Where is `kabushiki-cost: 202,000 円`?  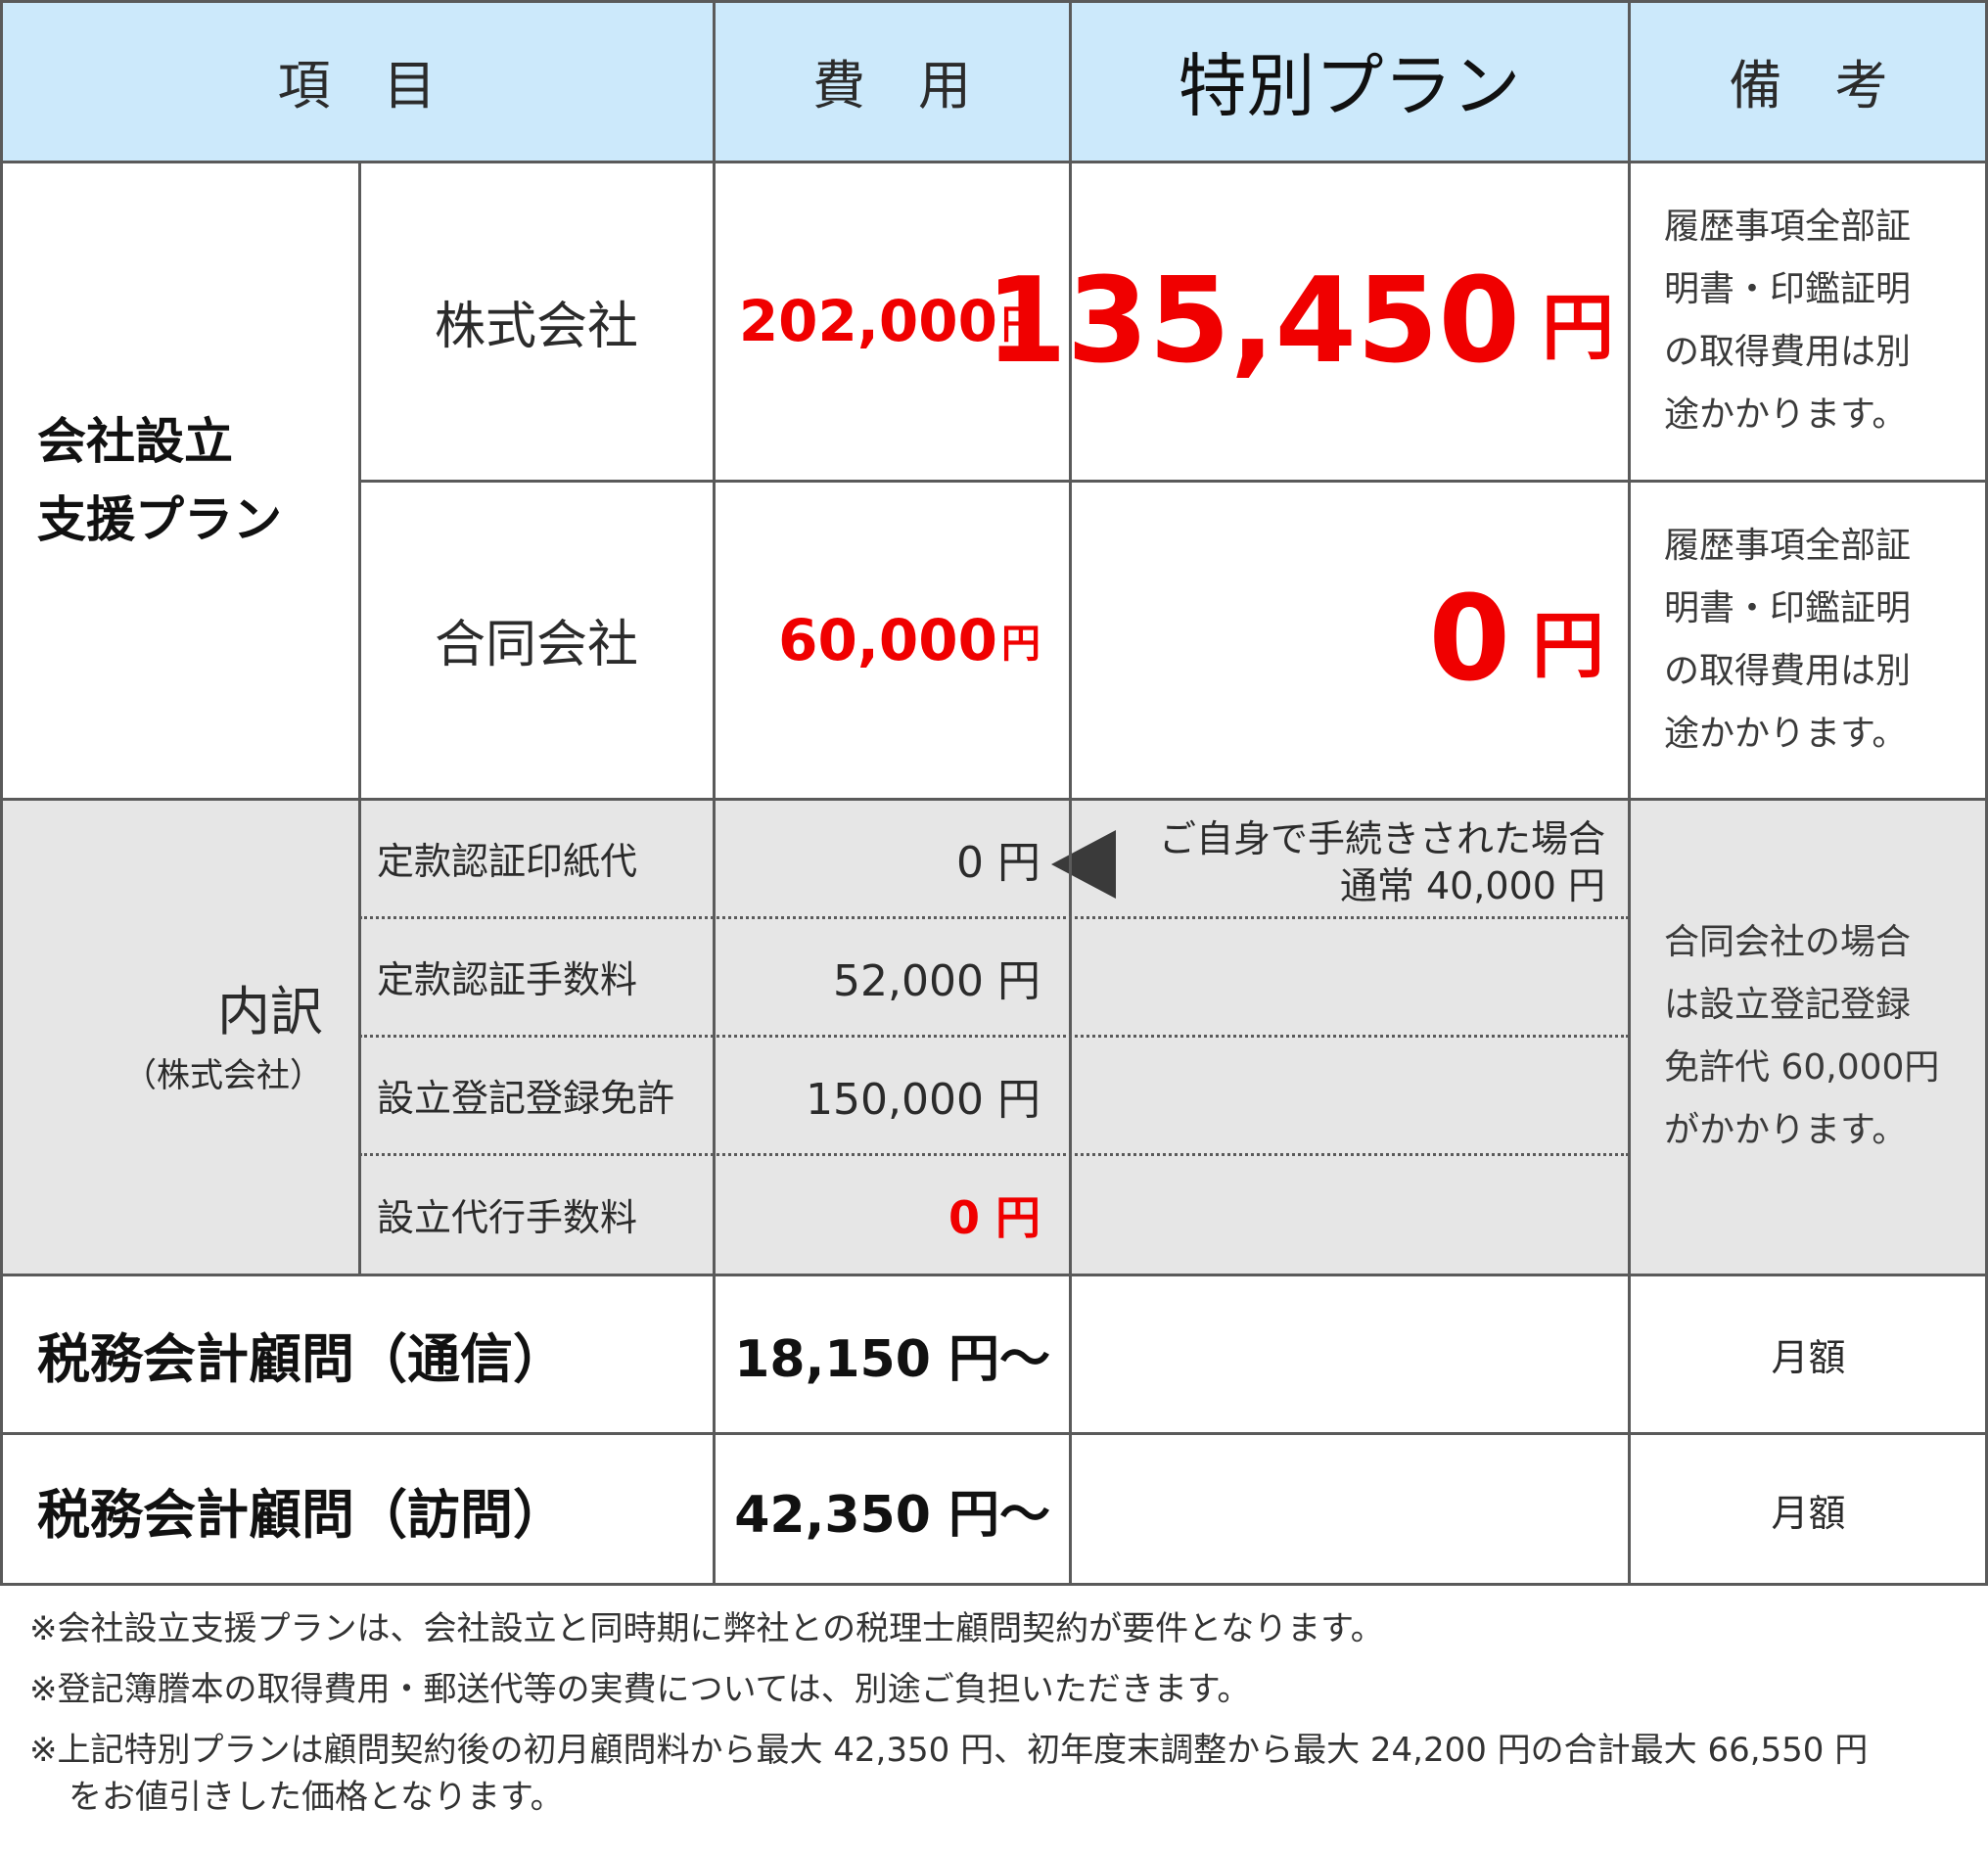 kabushiki-cost: 202,000 円 is located at coordinates (877, 321).